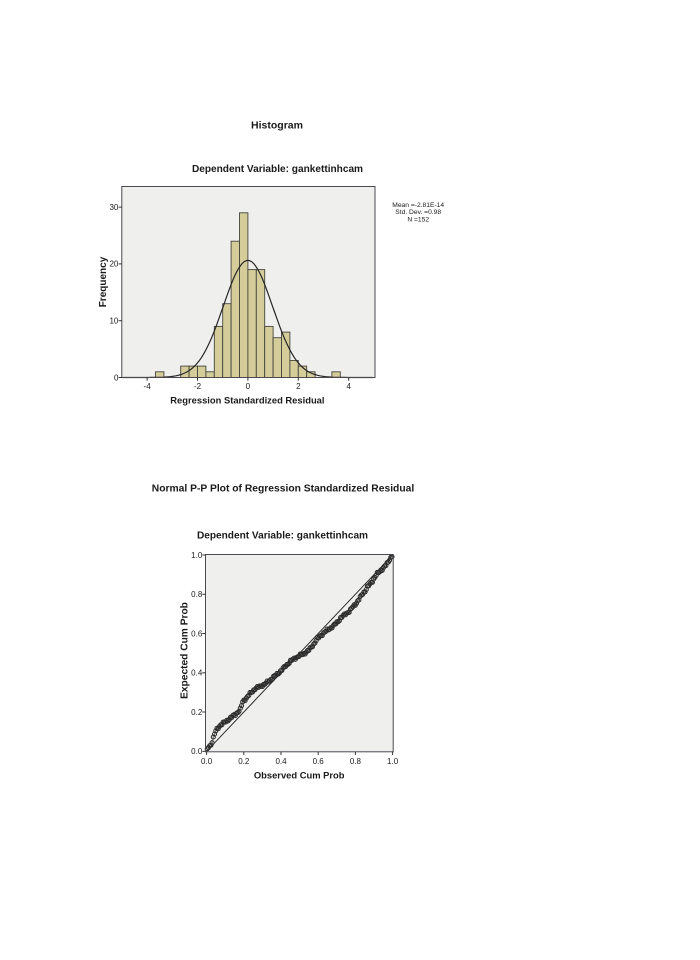  Describe the element at coordinates (277, 126) in the screenshot. I see `svg-text: Histogram` at that location.